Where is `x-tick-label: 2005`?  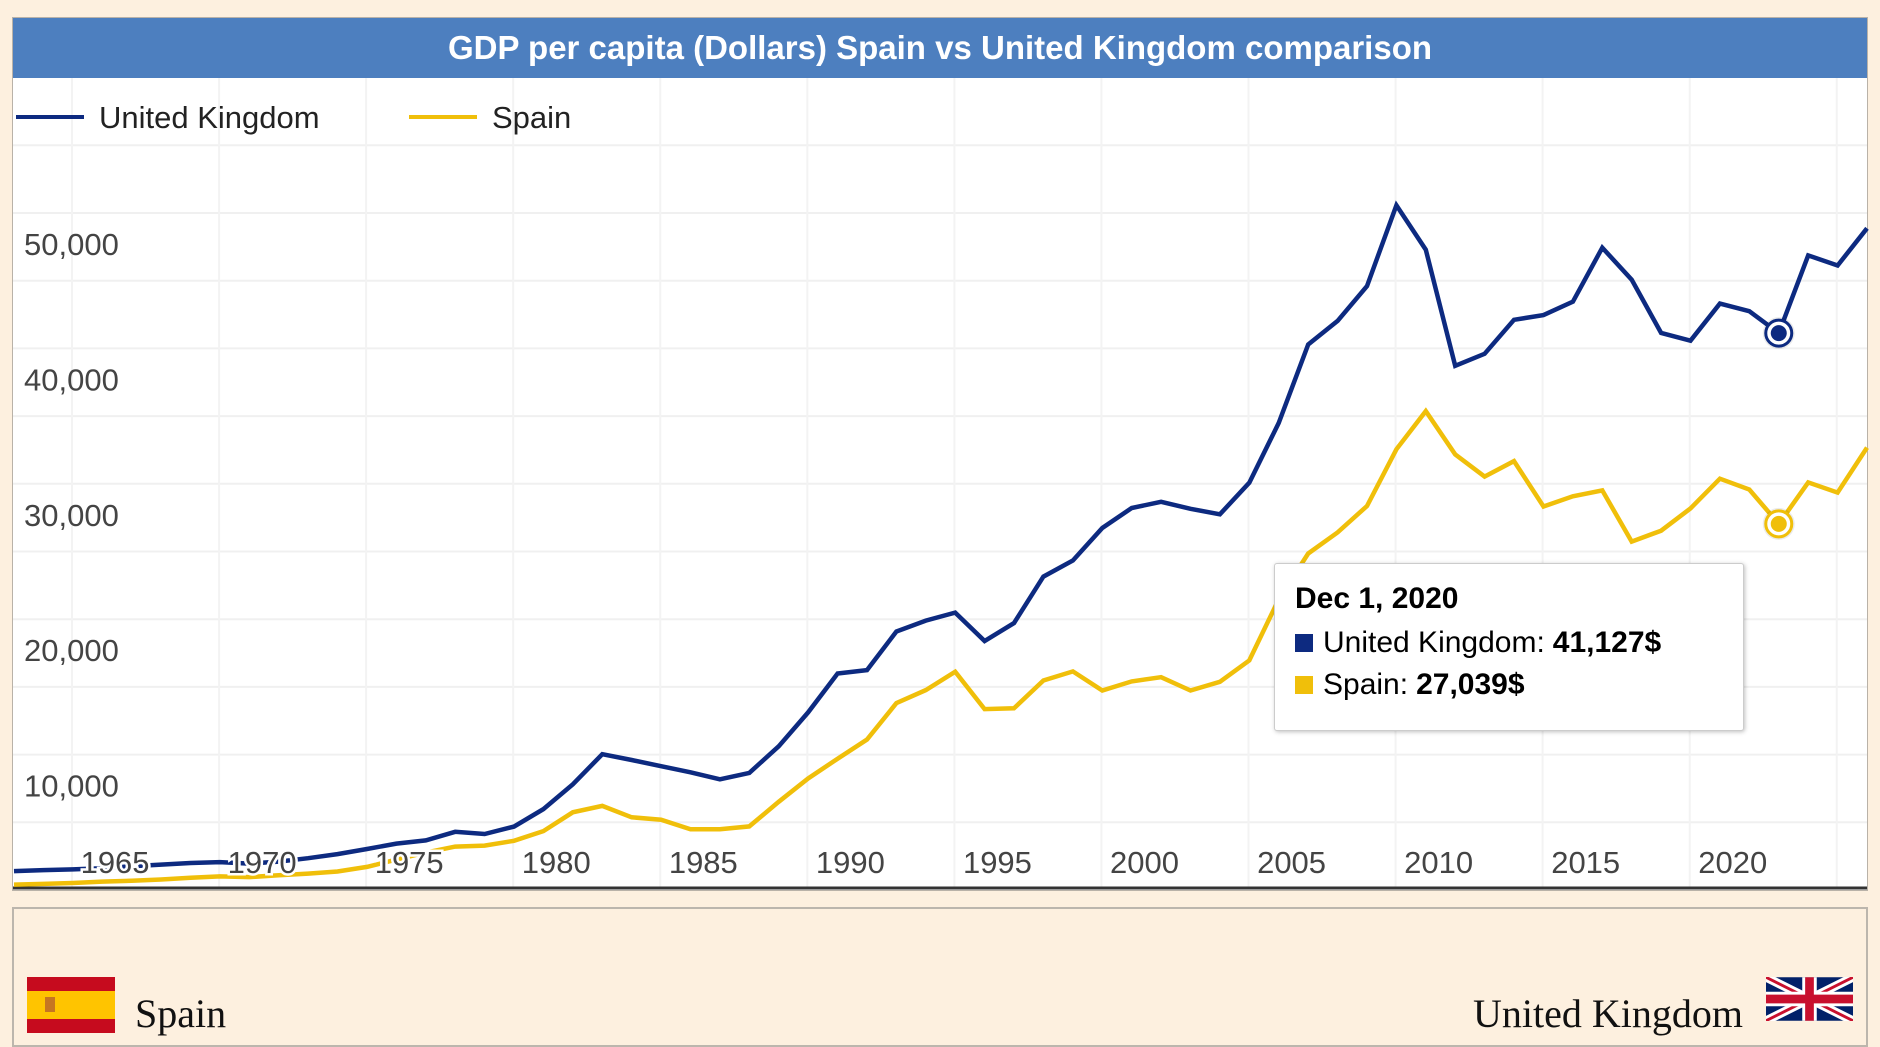
x-tick-label: 2005 is located at coordinates (1291, 862).